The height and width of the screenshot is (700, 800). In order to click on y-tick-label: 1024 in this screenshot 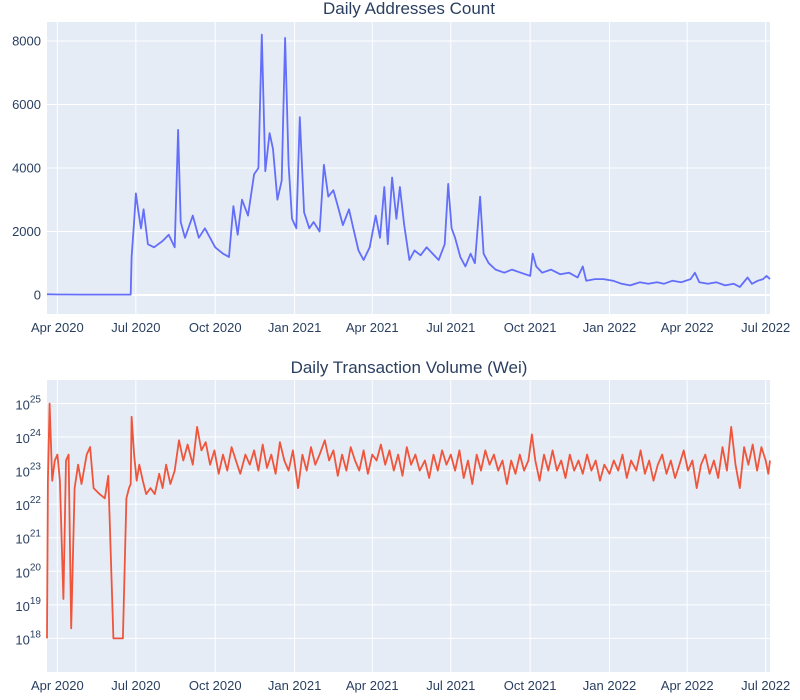, I will do `click(28, 437)`.